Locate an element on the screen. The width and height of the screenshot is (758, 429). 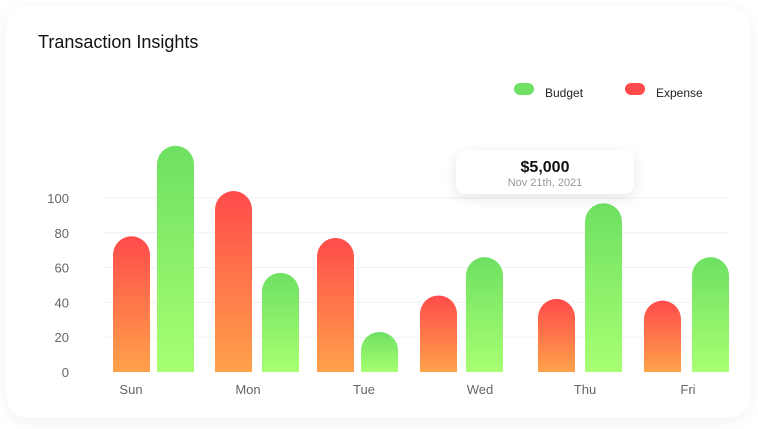
bar-budget-fri is located at coordinates (710, 314).